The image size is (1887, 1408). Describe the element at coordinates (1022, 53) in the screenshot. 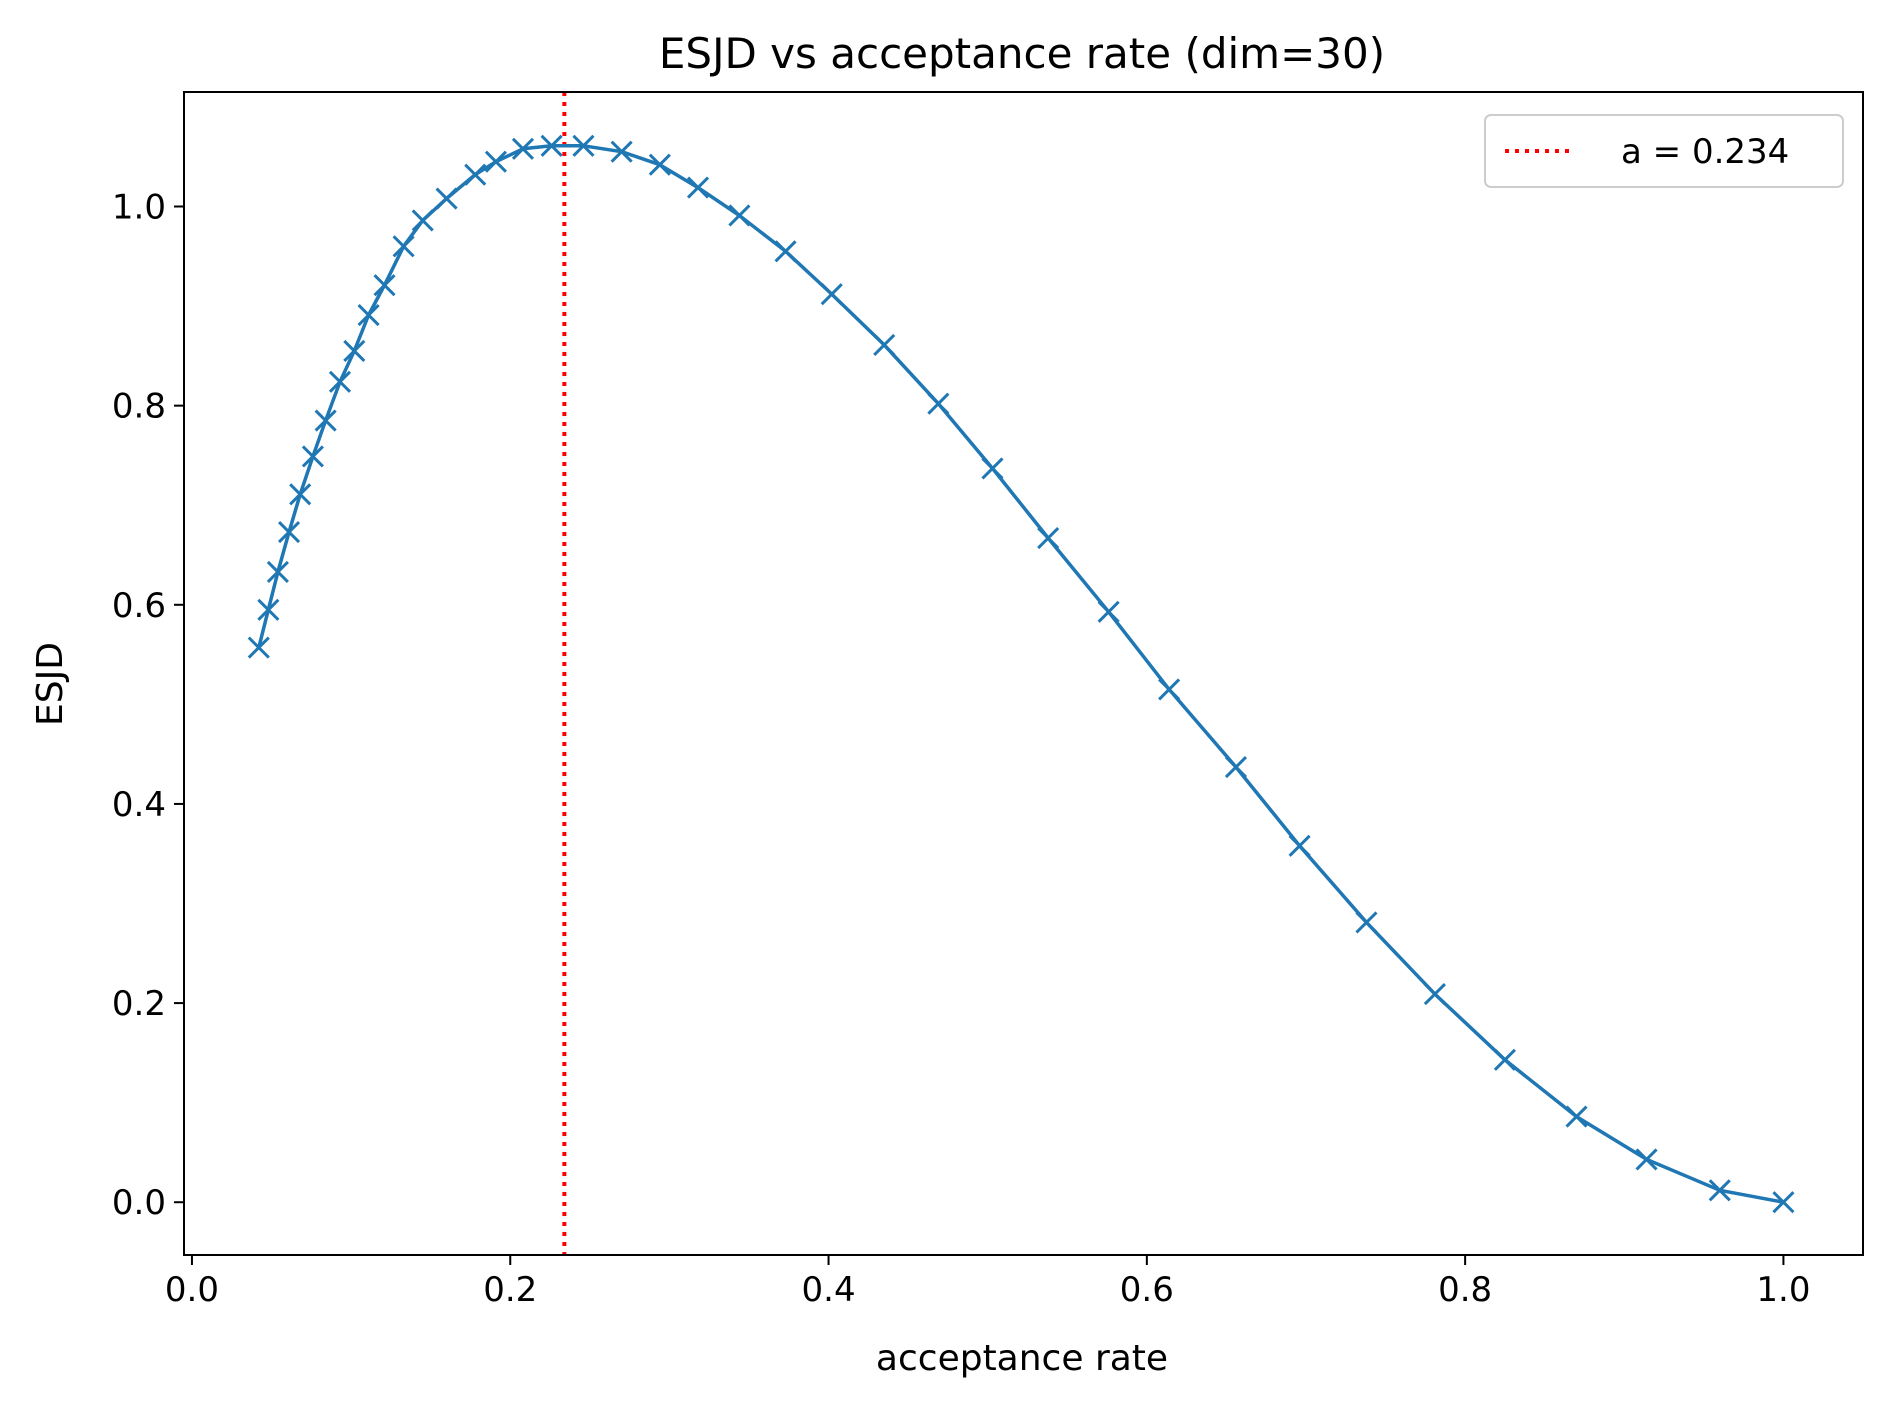

I see `chart-title: ESJD vs acceptance rate (dim=30)` at that location.